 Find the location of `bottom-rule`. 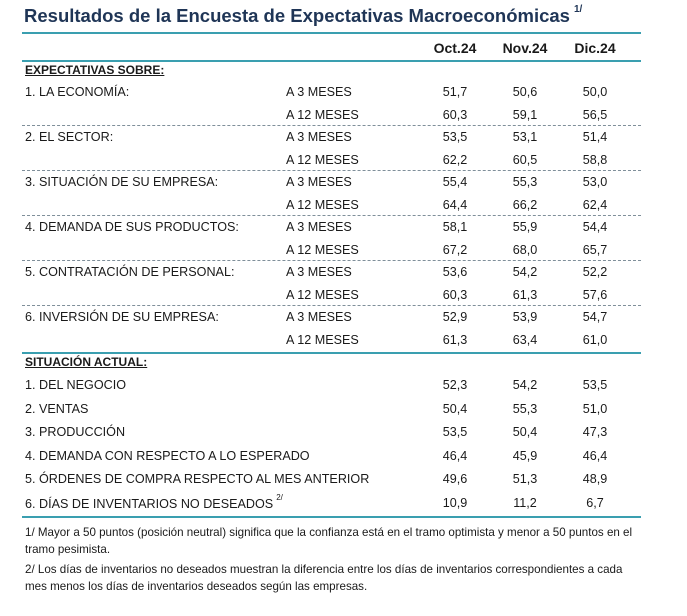

bottom-rule is located at coordinates (331, 517).